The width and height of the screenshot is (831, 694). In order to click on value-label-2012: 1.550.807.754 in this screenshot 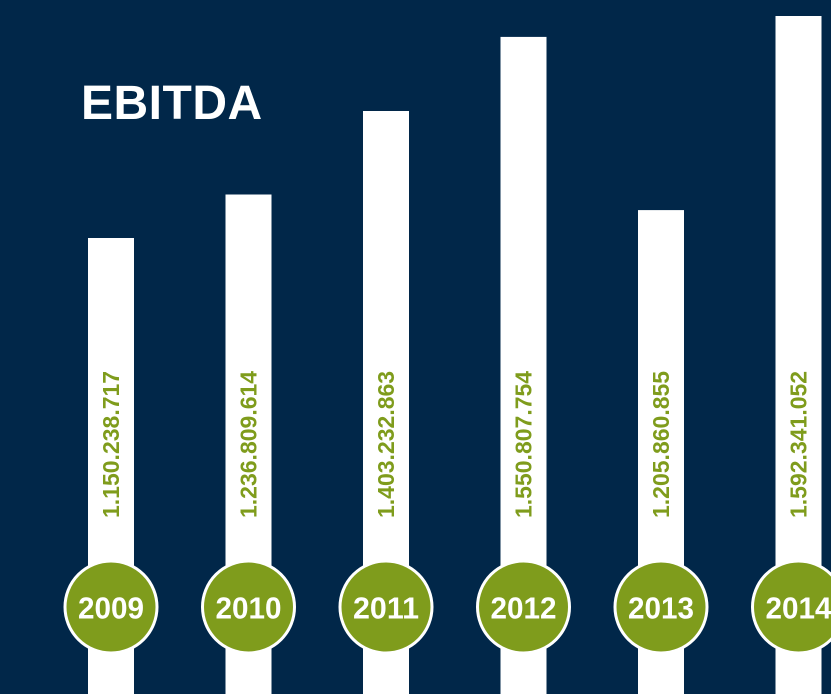, I will do `click(524, 444)`.